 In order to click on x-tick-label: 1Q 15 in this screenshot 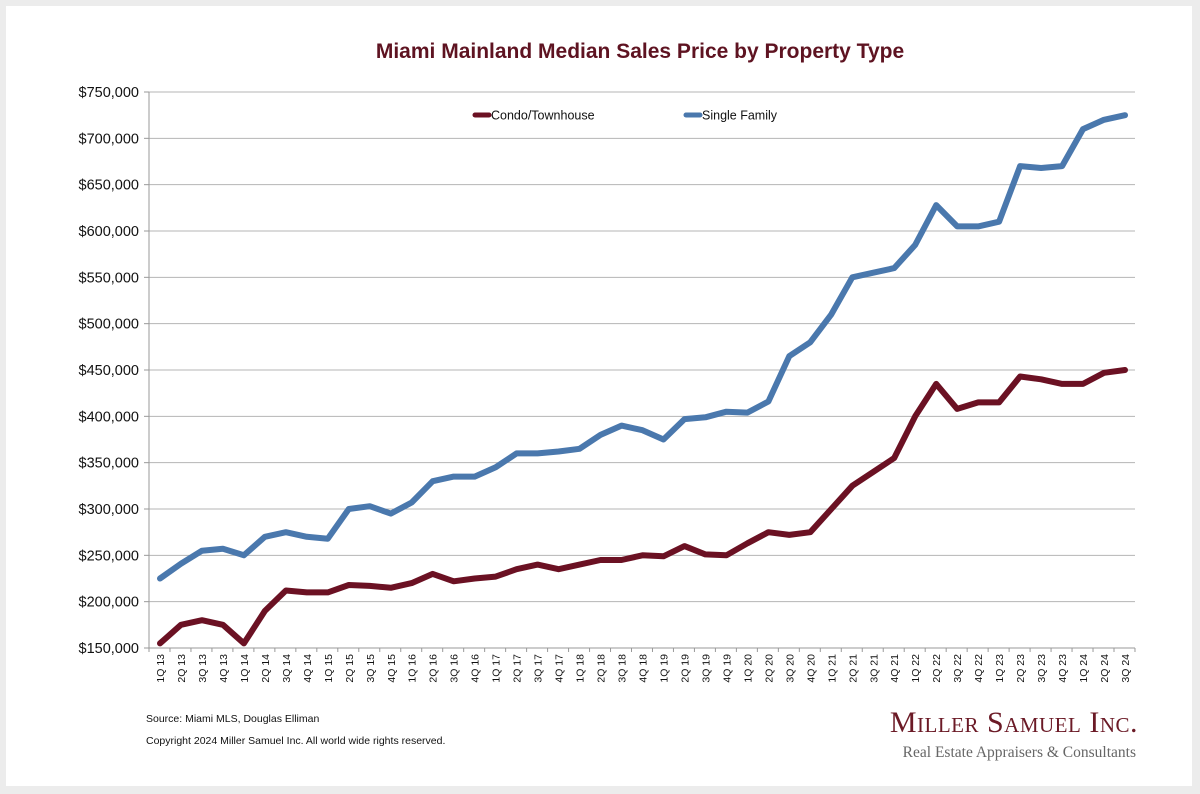, I will do `click(329, 668)`.